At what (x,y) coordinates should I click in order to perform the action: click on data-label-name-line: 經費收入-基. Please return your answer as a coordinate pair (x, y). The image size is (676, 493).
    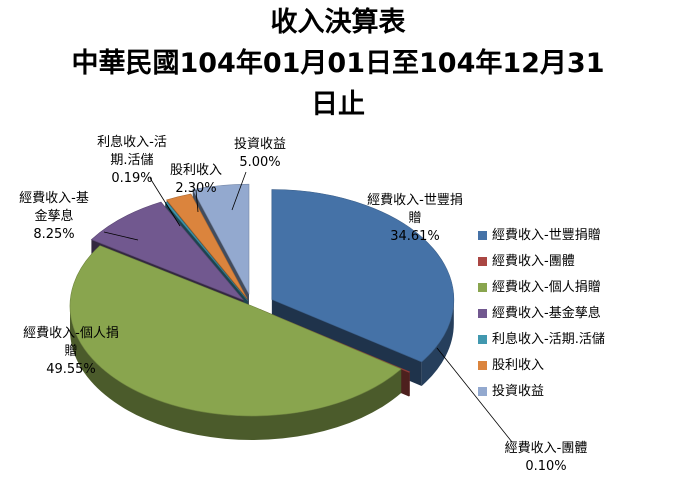
    Looking at the image, I should click on (54, 198).